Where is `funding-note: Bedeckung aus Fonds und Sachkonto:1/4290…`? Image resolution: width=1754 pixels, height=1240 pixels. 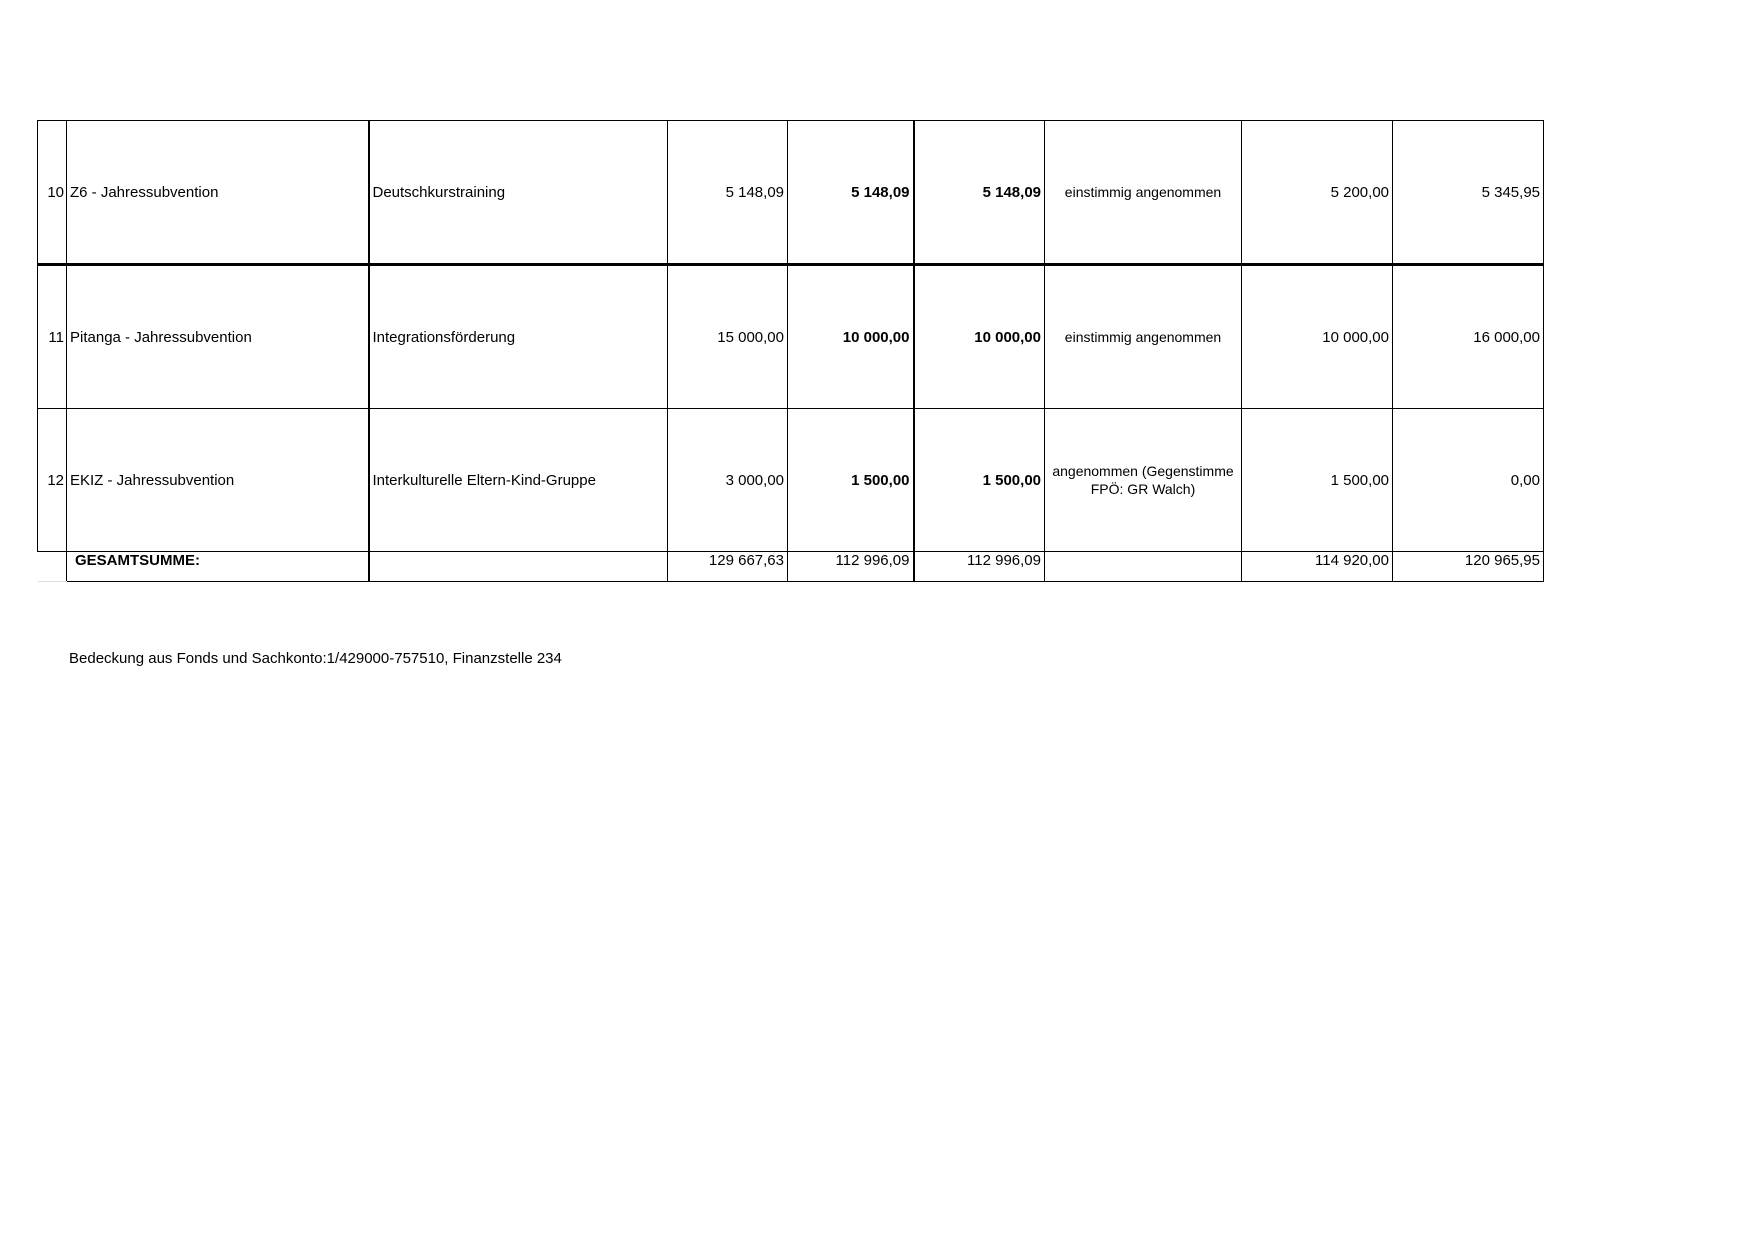
funding-note: Bedeckung aus Fonds und Sachkonto:1/4290… is located at coordinates (315, 658).